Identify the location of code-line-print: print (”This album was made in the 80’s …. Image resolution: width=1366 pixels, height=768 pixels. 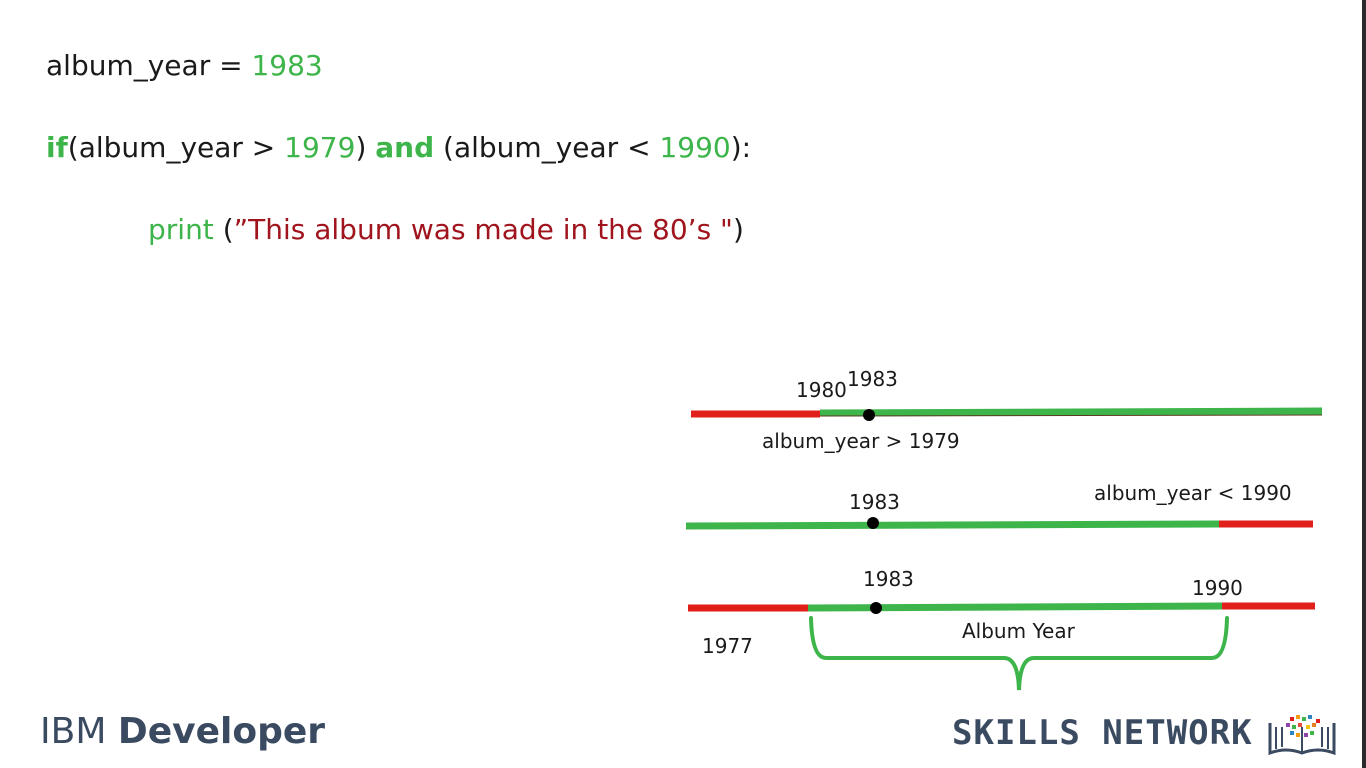
(446, 230).